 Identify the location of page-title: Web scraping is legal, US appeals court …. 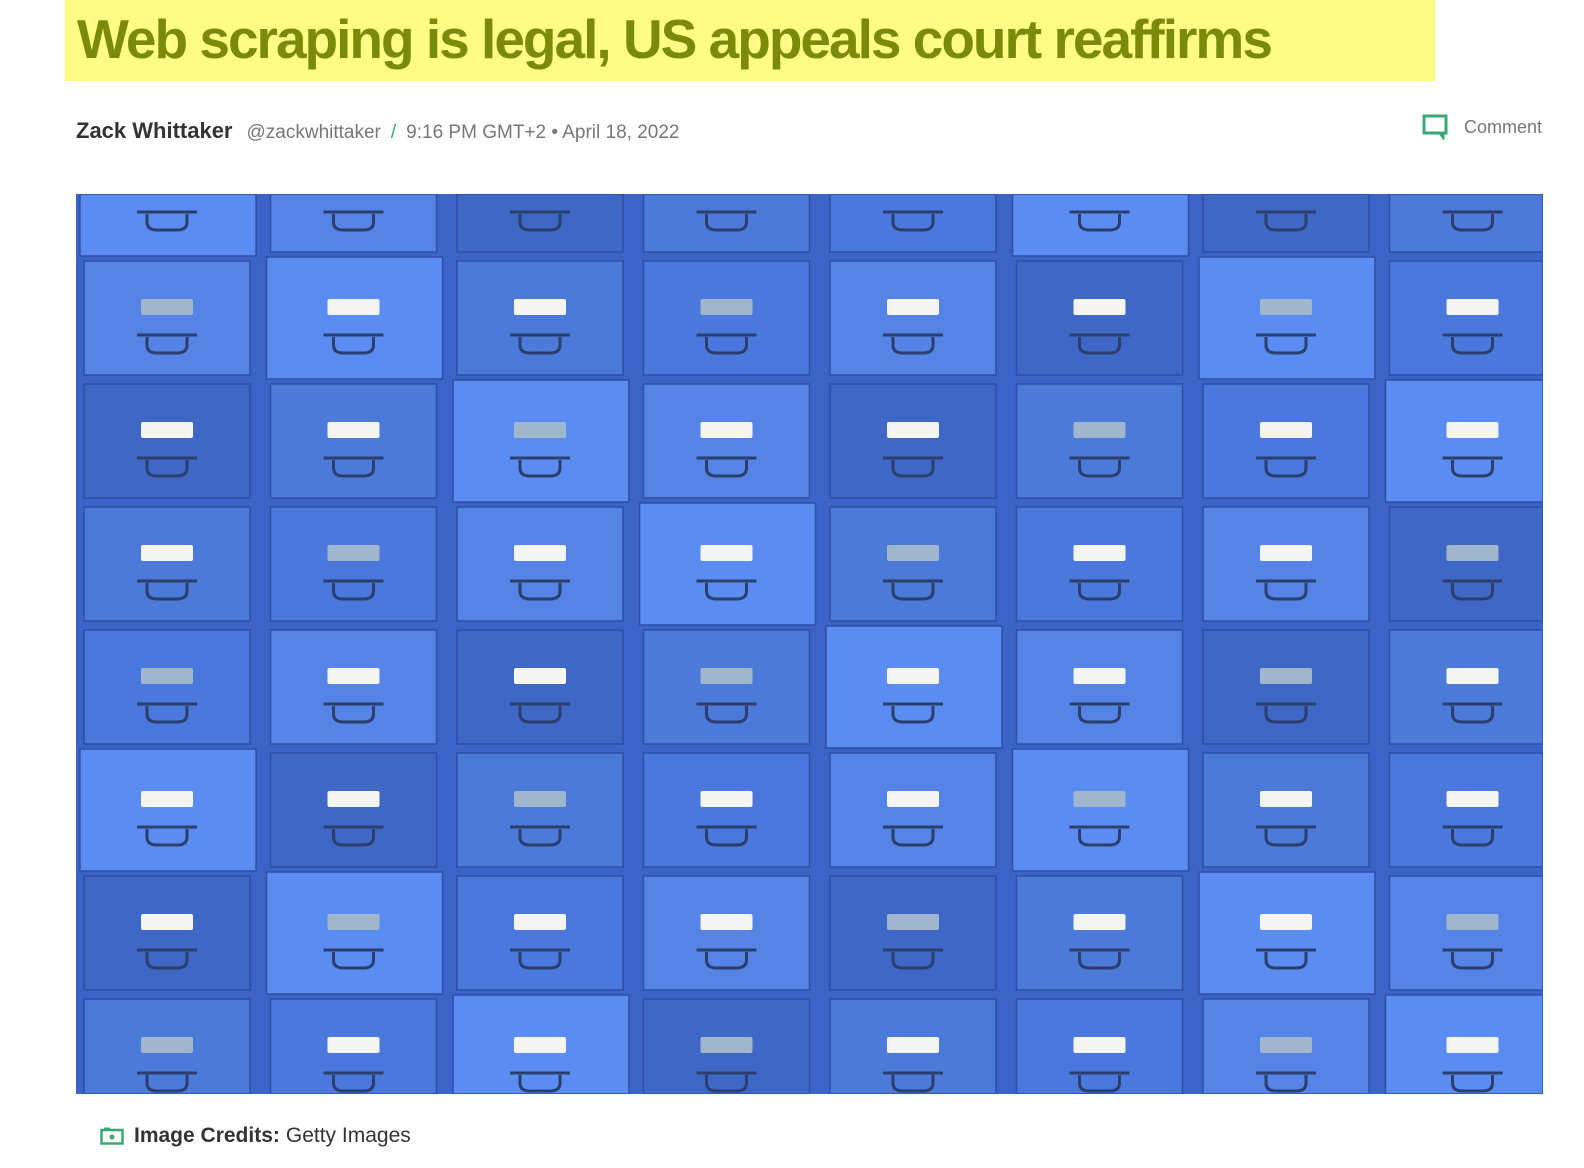
(675, 39).